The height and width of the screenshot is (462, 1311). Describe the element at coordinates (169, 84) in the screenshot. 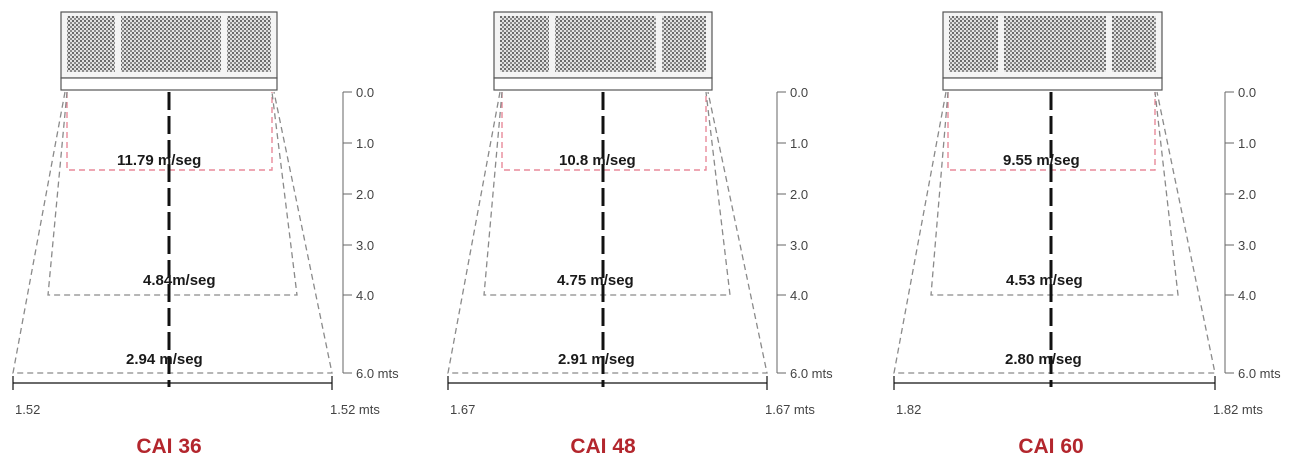

I see `diagram-1-discharge` at that location.